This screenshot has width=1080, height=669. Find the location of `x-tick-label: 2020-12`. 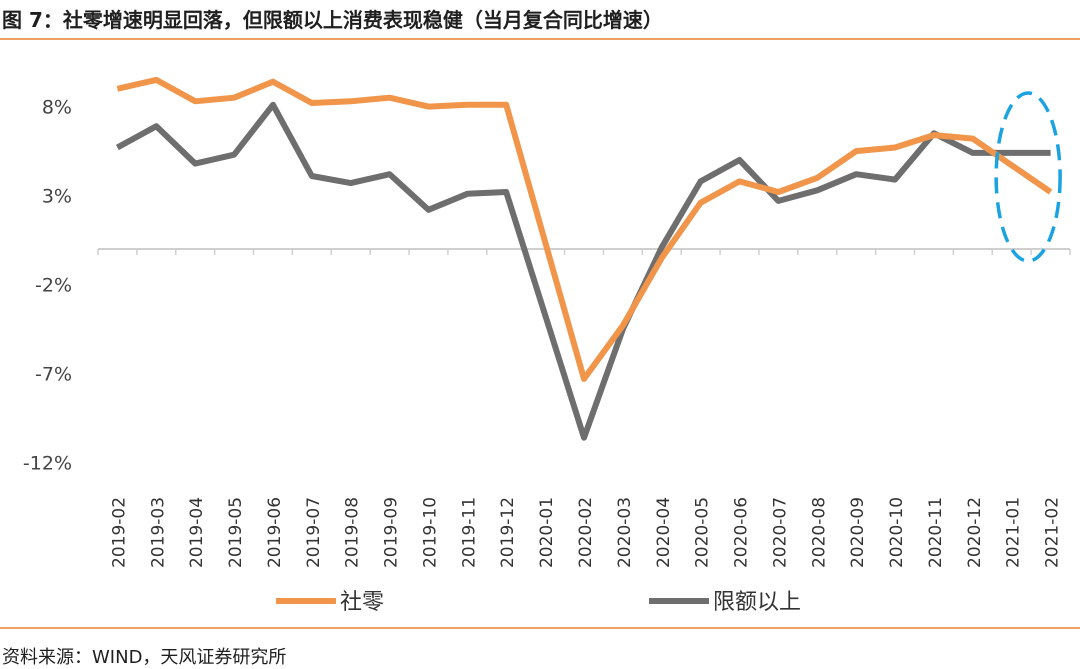

x-tick-label: 2020-12 is located at coordinates (975, 532).